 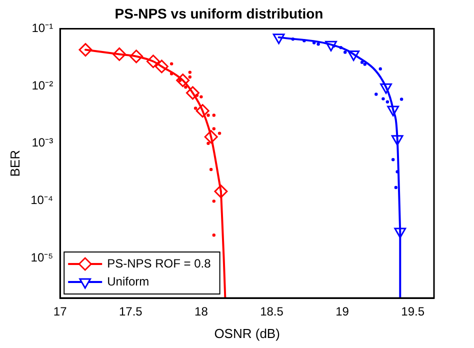 What do you see at coordinates (43, 143) in the screenshot?
I see `y-tick-label: 10⁻³` at bounding box center [43, 143].